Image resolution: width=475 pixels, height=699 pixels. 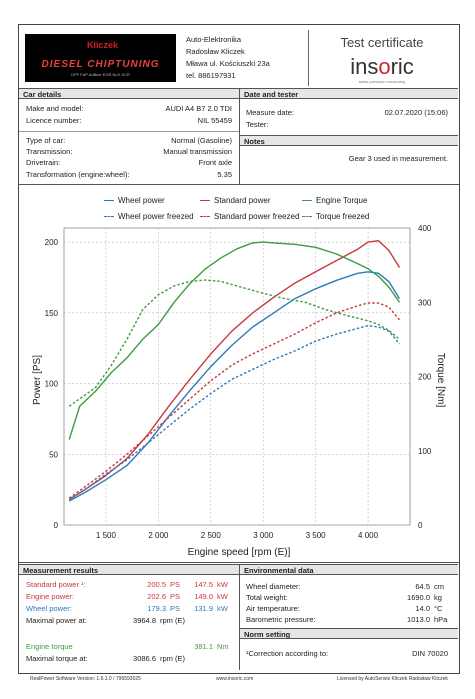 I want to click on licence-label: Licence number:, so click(x=54, y=120).